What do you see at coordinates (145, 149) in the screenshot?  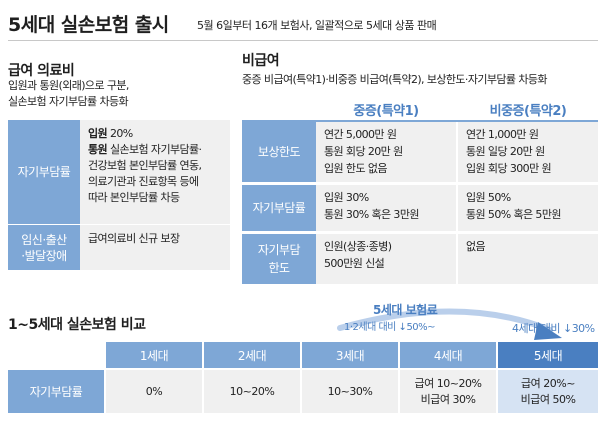 I see `benefit-line: 통원 실손보험 자기부담률·` at bounding box center [145, 149].